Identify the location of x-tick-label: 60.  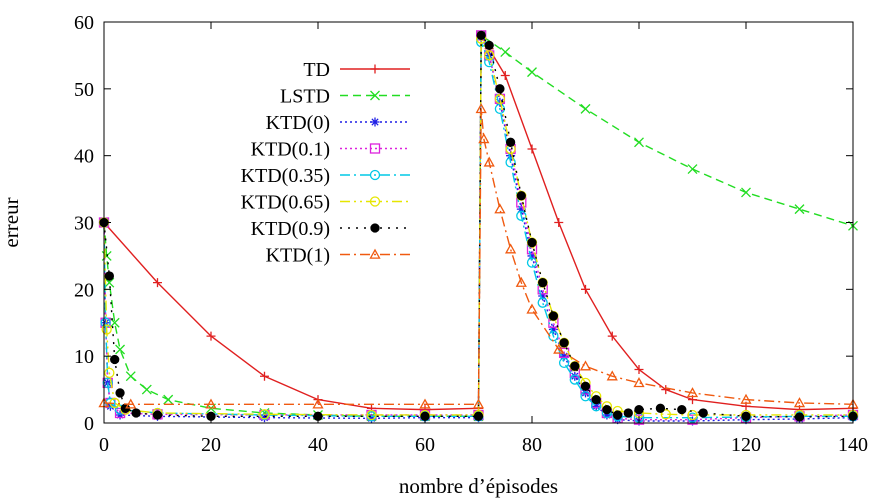
(425, 445).